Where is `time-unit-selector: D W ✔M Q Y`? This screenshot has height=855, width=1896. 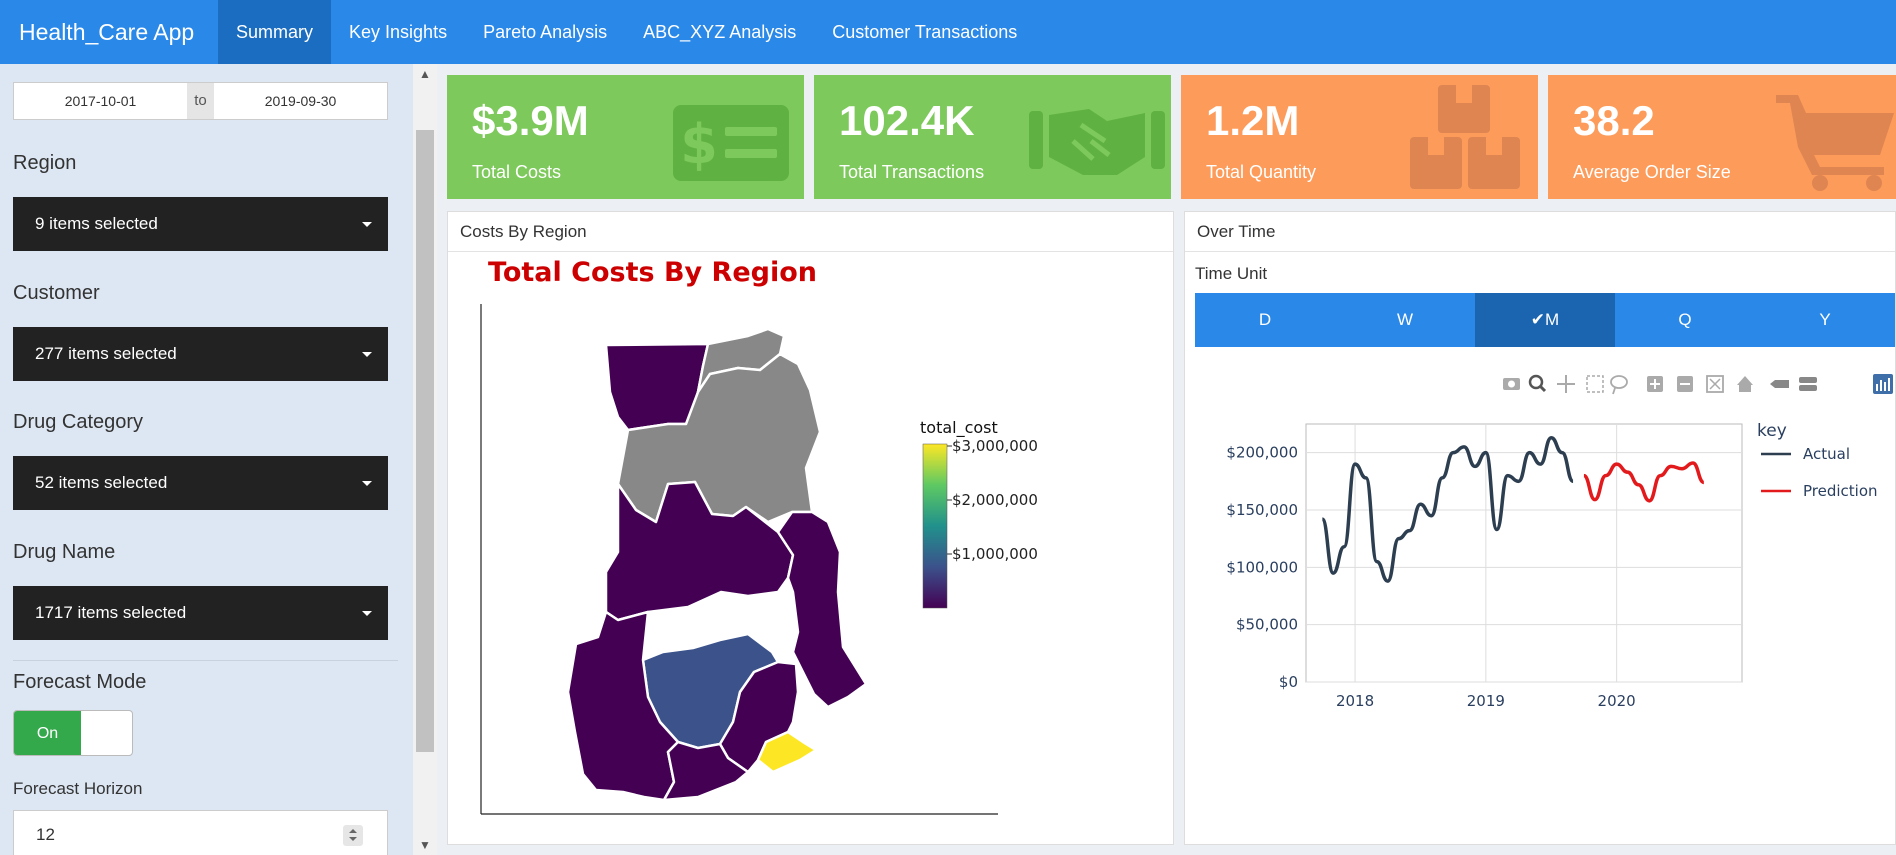 time-unit-selector: D W ✔M Q Y is located at coordinates (1545, 320).